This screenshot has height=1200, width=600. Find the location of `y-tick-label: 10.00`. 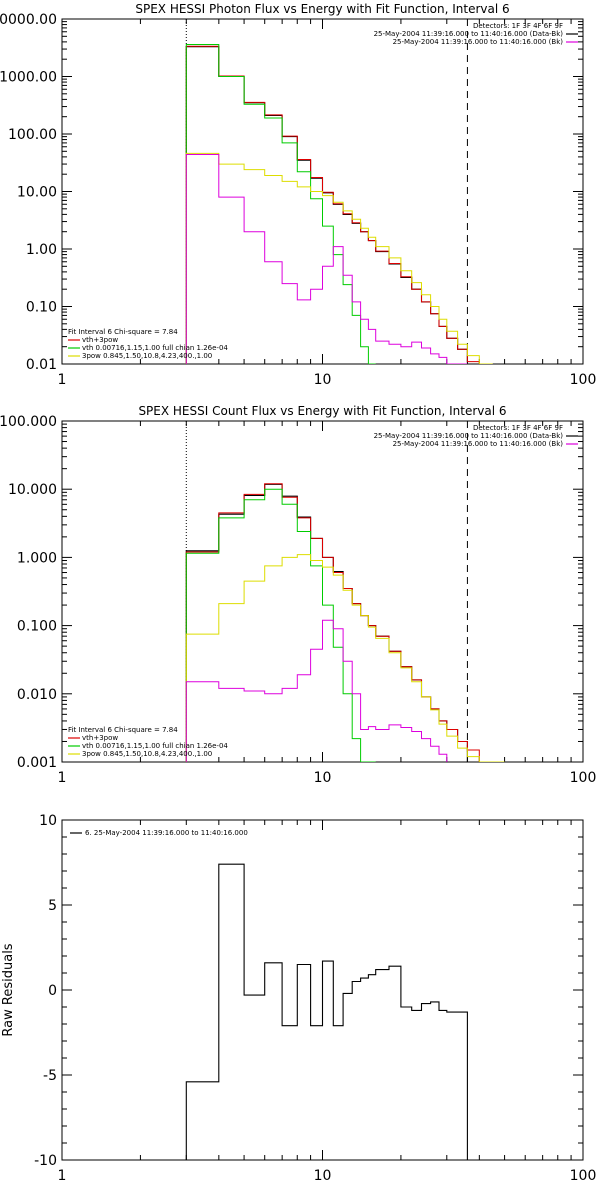

y-tick-label: 10.00 is located at coordinates (37, 193).